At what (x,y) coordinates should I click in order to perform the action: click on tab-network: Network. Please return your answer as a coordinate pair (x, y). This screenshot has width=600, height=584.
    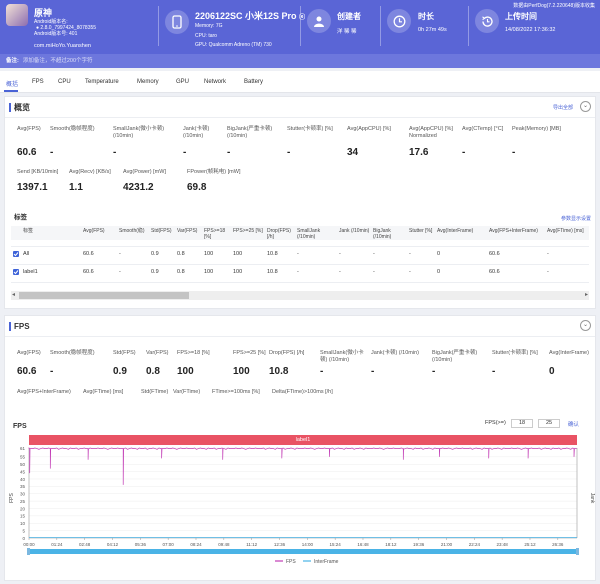
    Looking at the image, I should click on (215, 82).